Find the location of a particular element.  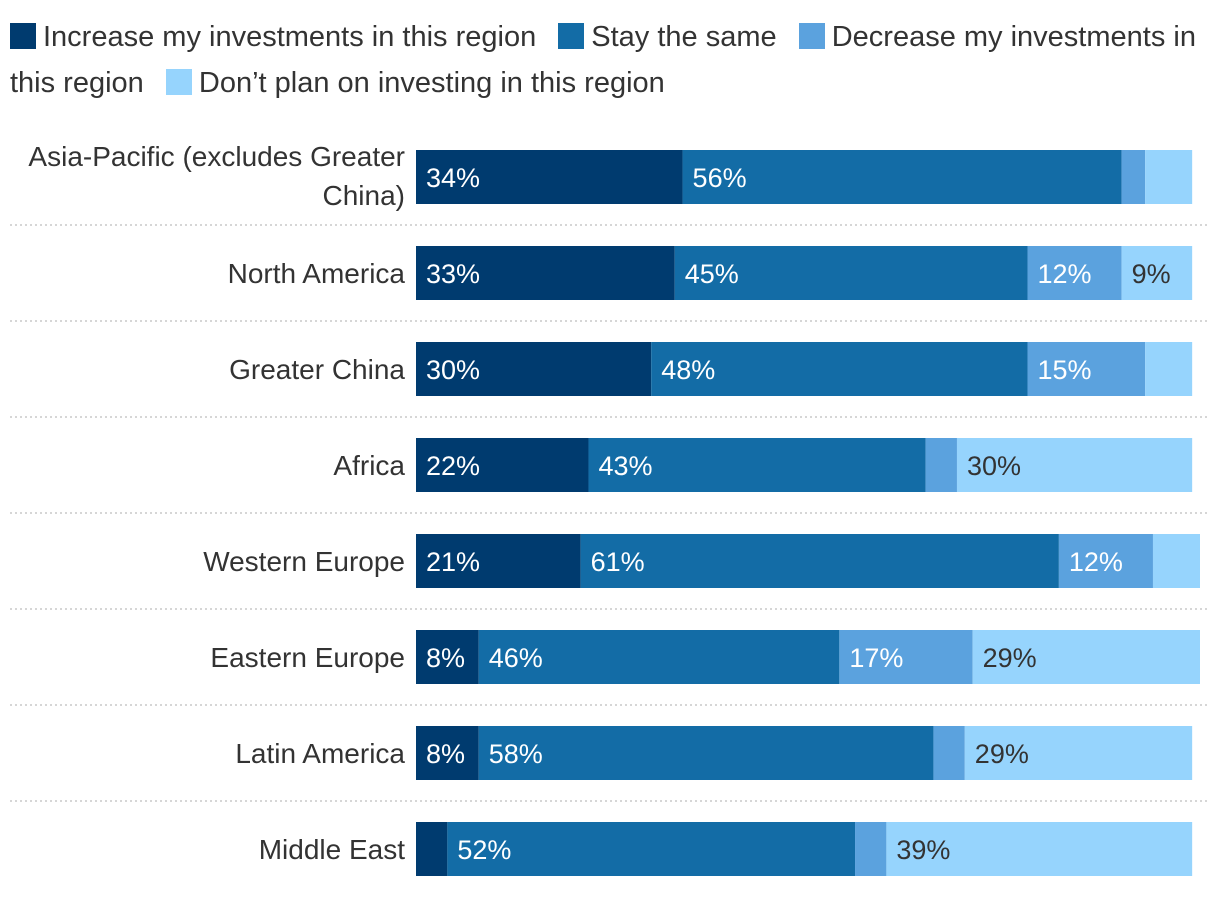

data-label: 22% is located at coordinates (453, 466).